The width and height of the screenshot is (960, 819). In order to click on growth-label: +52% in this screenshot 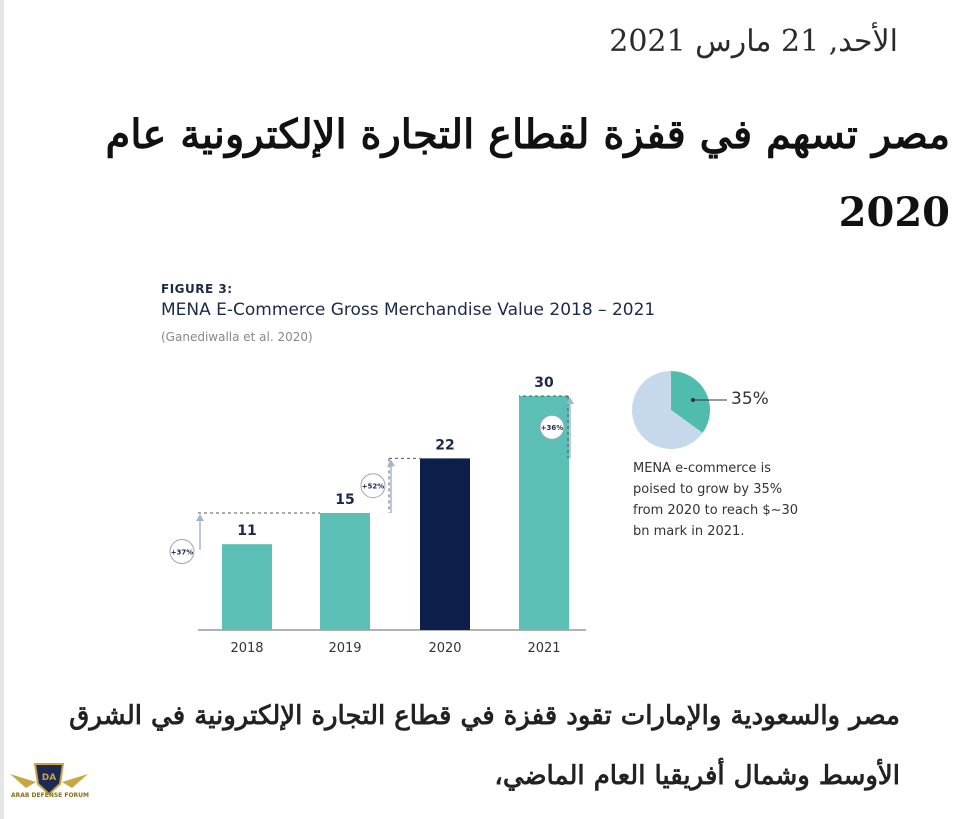, I will do `click(373, 487)`.